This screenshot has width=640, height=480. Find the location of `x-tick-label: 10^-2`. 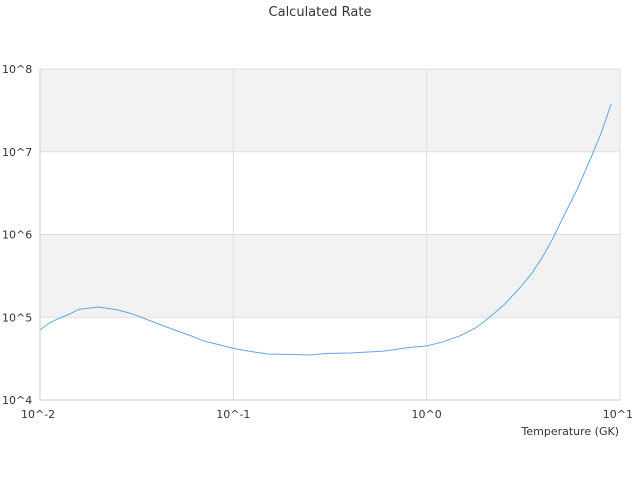

x-tick-label: 10^-2 is located at coordinates (38, 414).